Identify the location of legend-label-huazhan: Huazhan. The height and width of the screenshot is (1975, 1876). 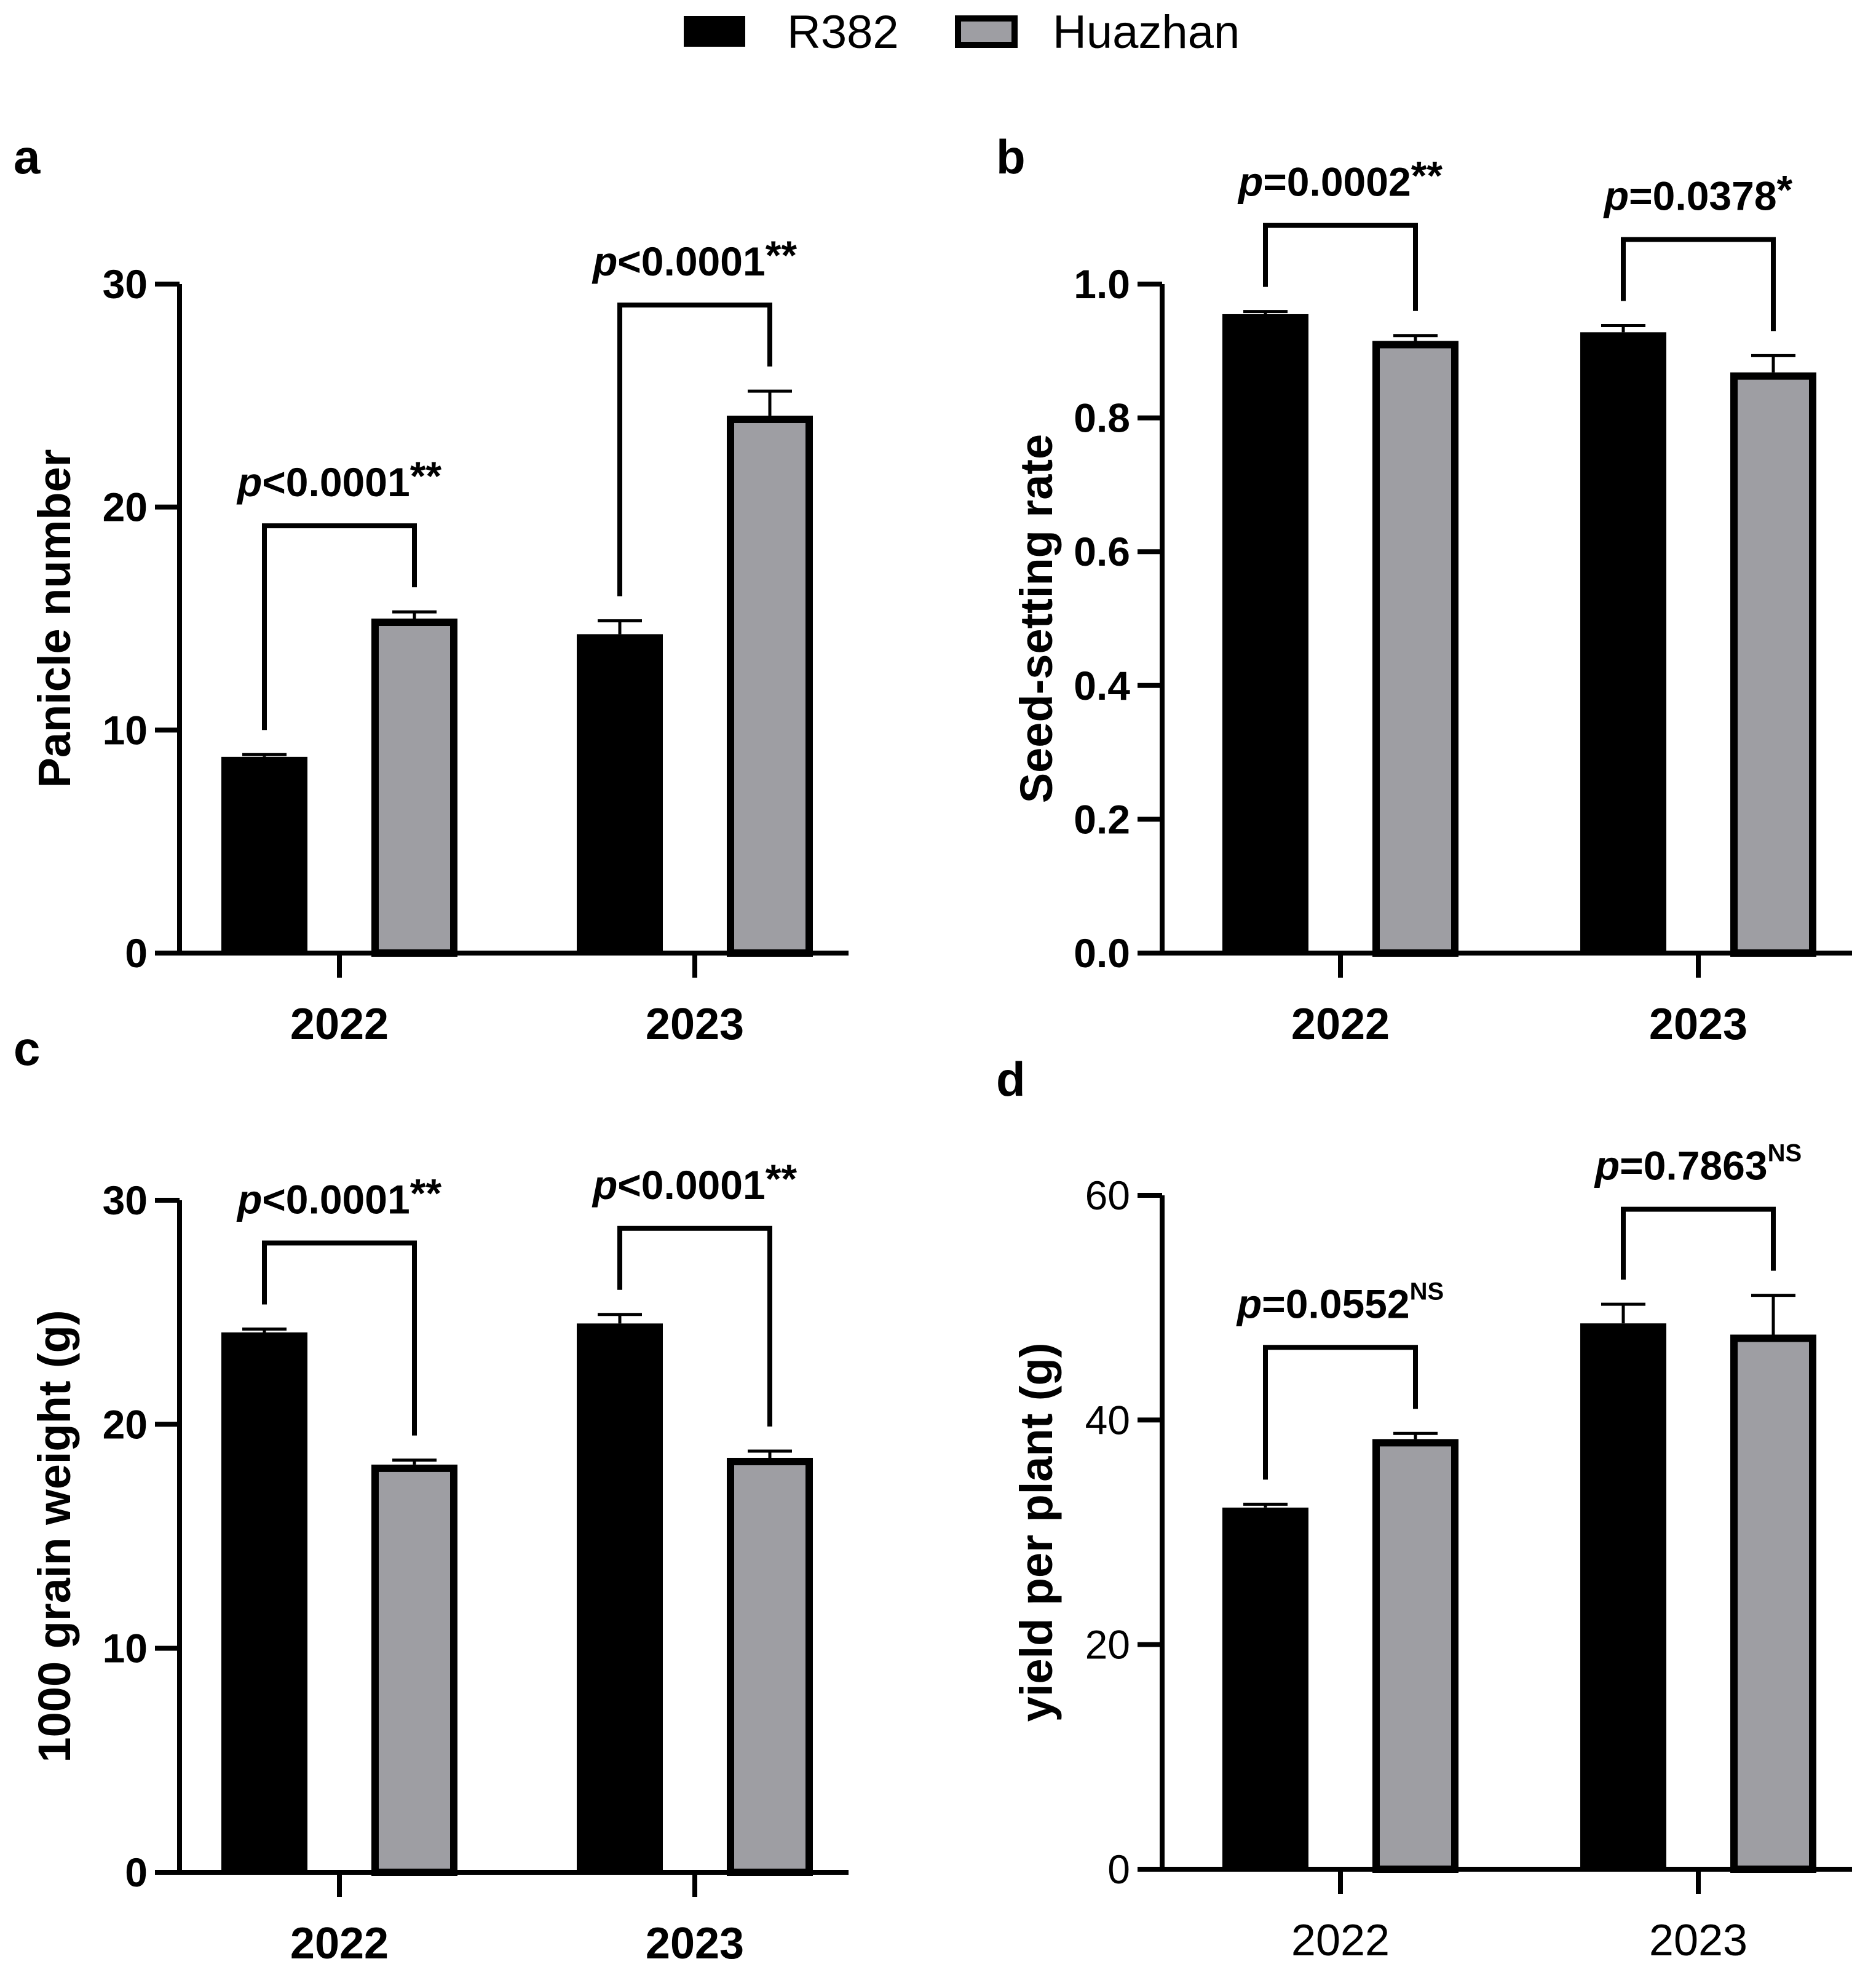
(1146, 32).